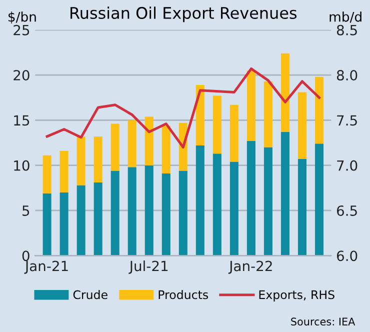  What do you see at coordinates (296, 296) in the screenshot?
I see `legend-label: Exports, RHS` at bounding box center [296, 296].